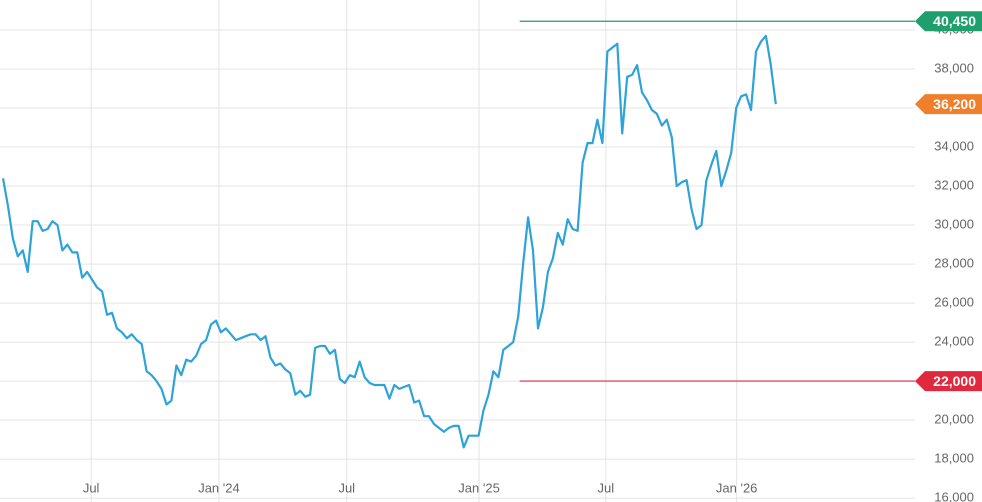 The width and height of the screenshot is (982, 502). Describe the element at coordinates (954, 67) in the screenshot. I see `y-tick-label: 38,000` at that location.